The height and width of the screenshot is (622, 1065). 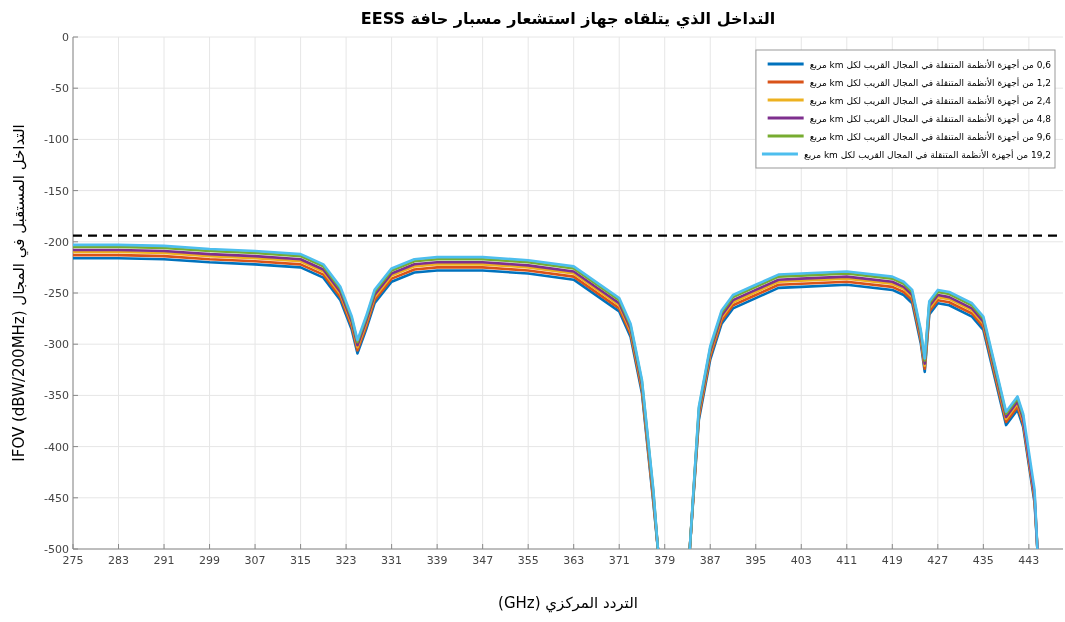 I want to click on chart-title: التداخل الذي يتلقاه جهاز استشعار مسبار حافة EESS, so click(x=568, y=19).